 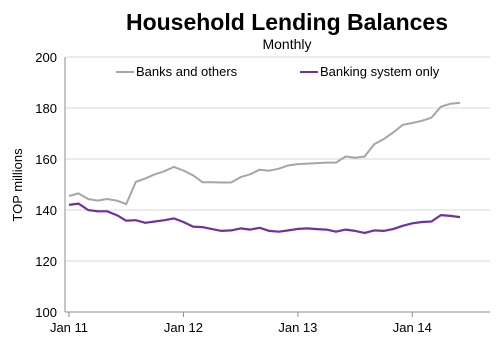 I want to click on series-line-banking-system-only, so click(x=264, y=218).